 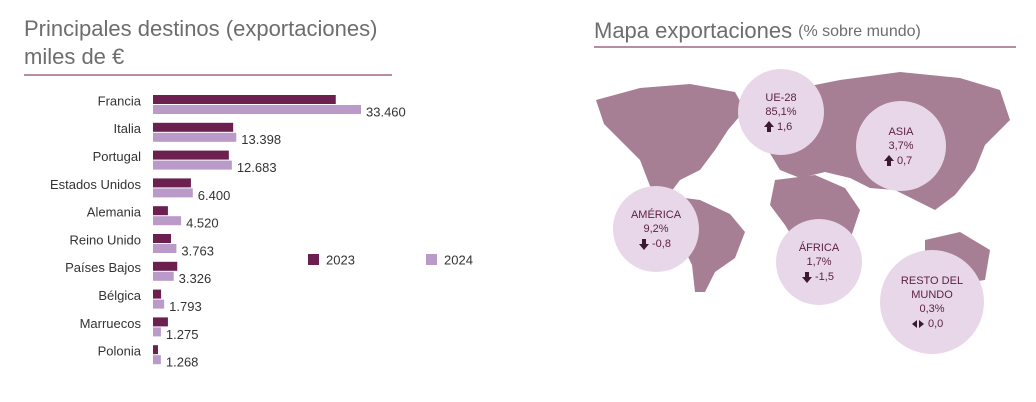 What do you see at coordinates (670, 140) in the screenshot?
I see `north-america` at bounding box center [670, 140].